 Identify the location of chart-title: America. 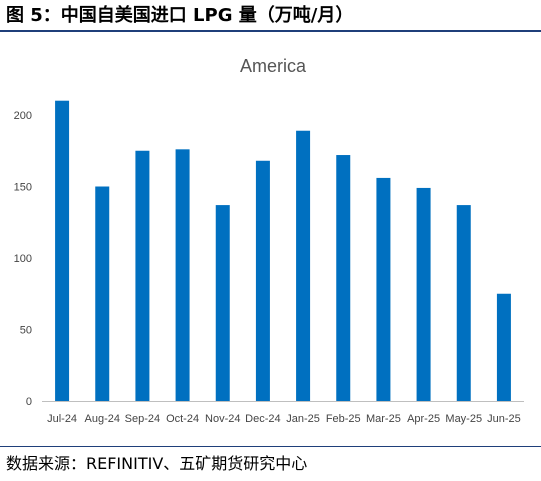
(273, 66).